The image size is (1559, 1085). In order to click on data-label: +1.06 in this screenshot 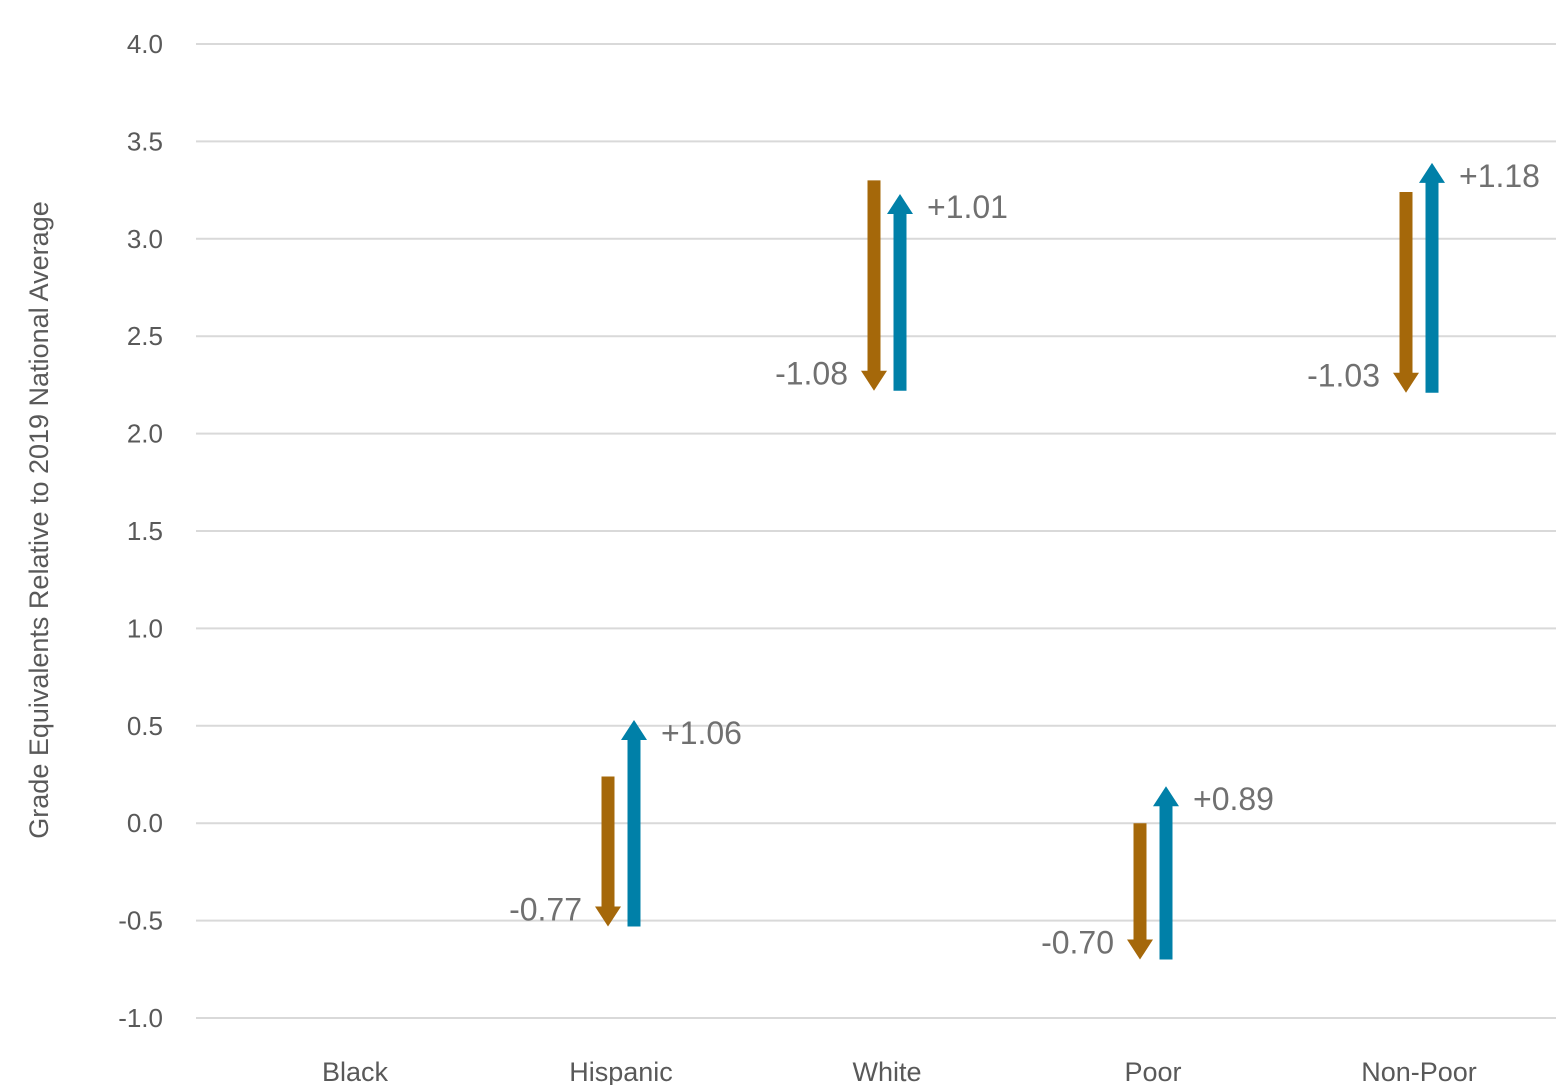, I will do `click(701, 733)`.